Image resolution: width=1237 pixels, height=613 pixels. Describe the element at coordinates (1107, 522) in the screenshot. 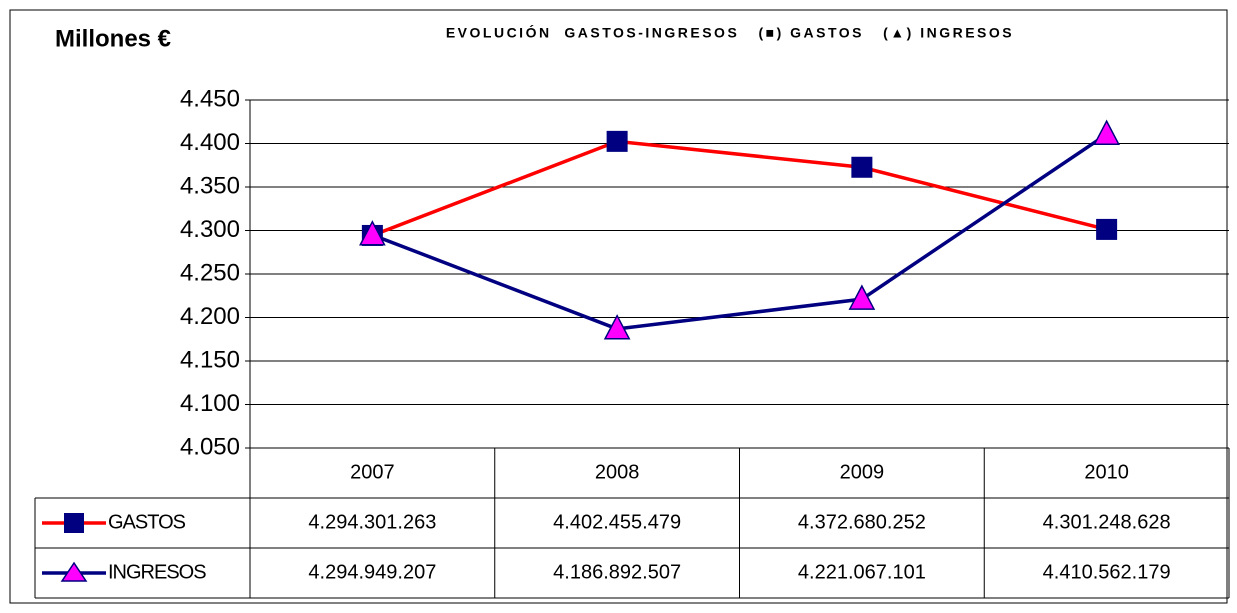

I see `data-label: 4.301.248.628` at that location.